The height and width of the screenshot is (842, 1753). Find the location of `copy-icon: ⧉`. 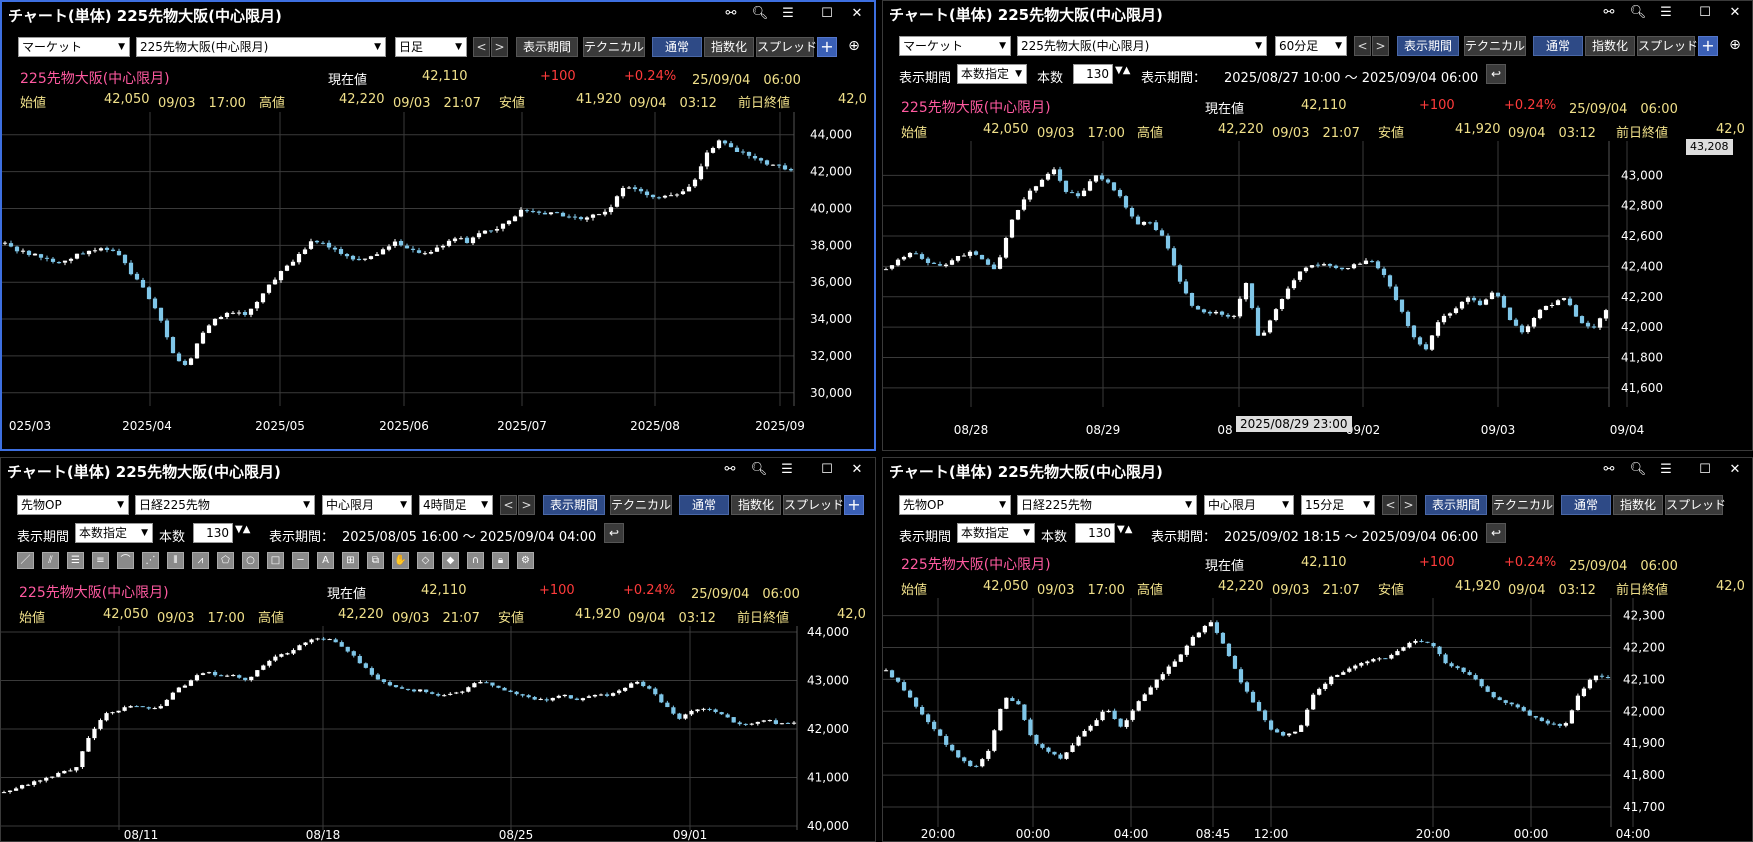

copy-icon: ⧉ is located at coordinates (375, 560).